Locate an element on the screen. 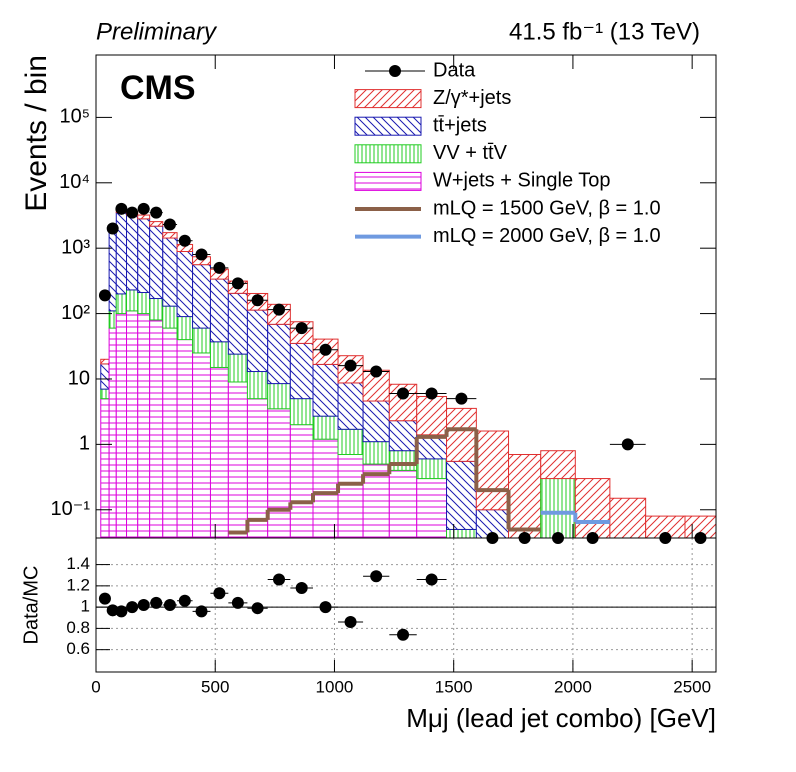  y-tick-label: 10⁻¹ is located at coordinates (71, 509).